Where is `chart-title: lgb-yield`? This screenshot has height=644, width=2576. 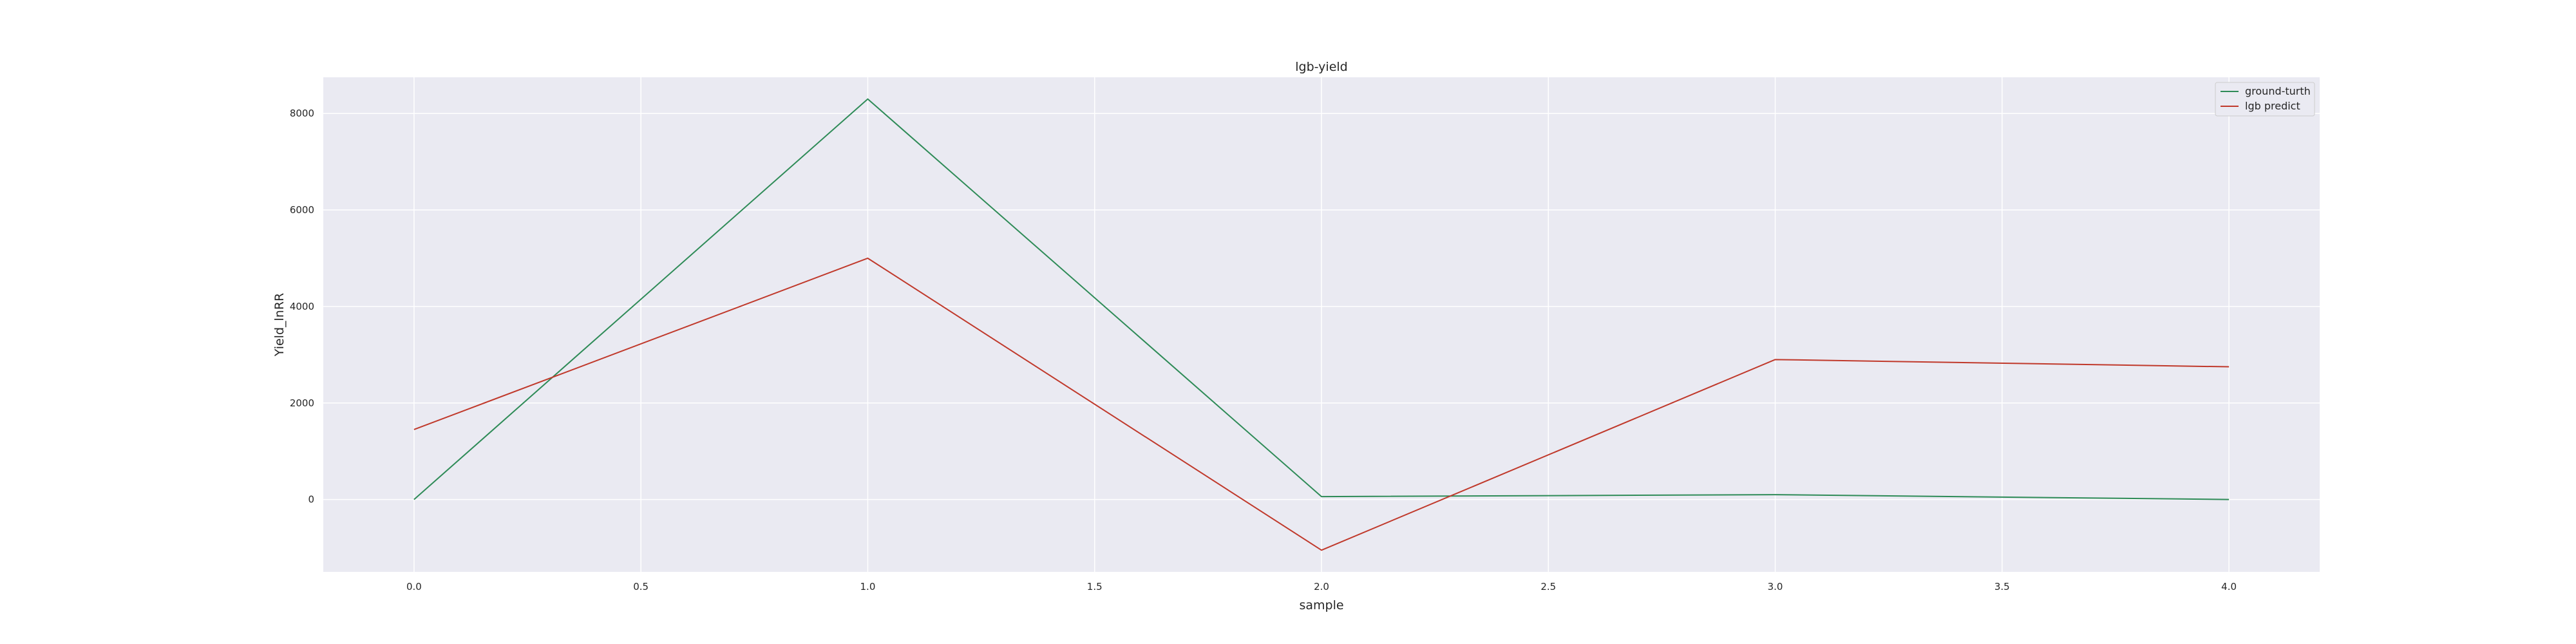 chart-title: lgb-yield is located at coordinates (1321, 67).